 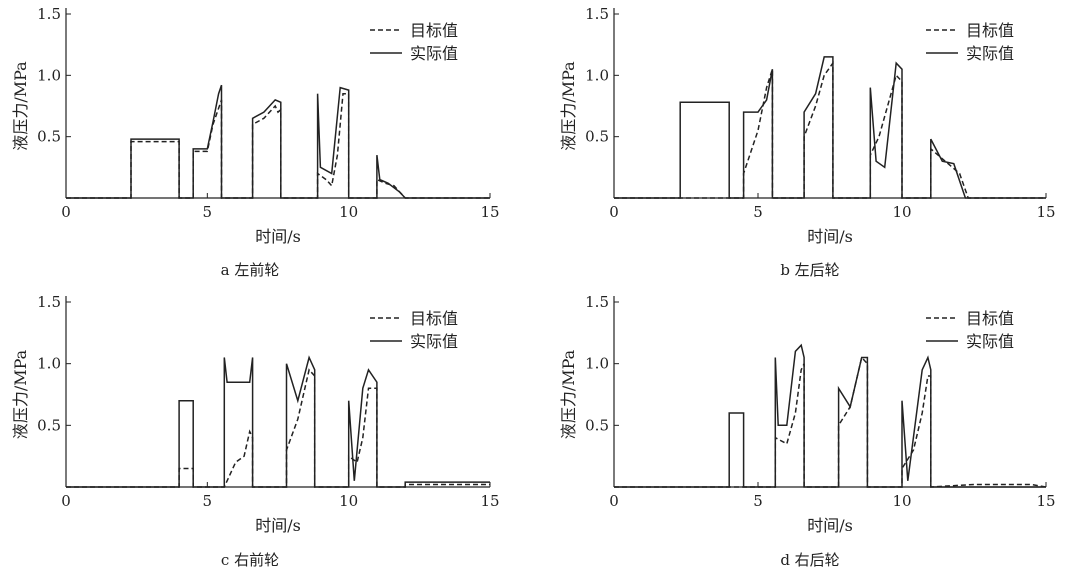 I want to click on chart-c-series-target-line, so click(x=278, y=428).